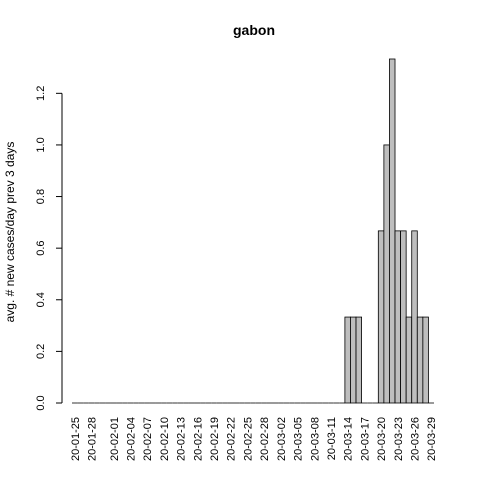 The height and width of the screenshot is (480, 480). What do you see at coordinates (254, 30) in the screenshot?
I see `chart-title: gabon` at bounding box center [254, 30].